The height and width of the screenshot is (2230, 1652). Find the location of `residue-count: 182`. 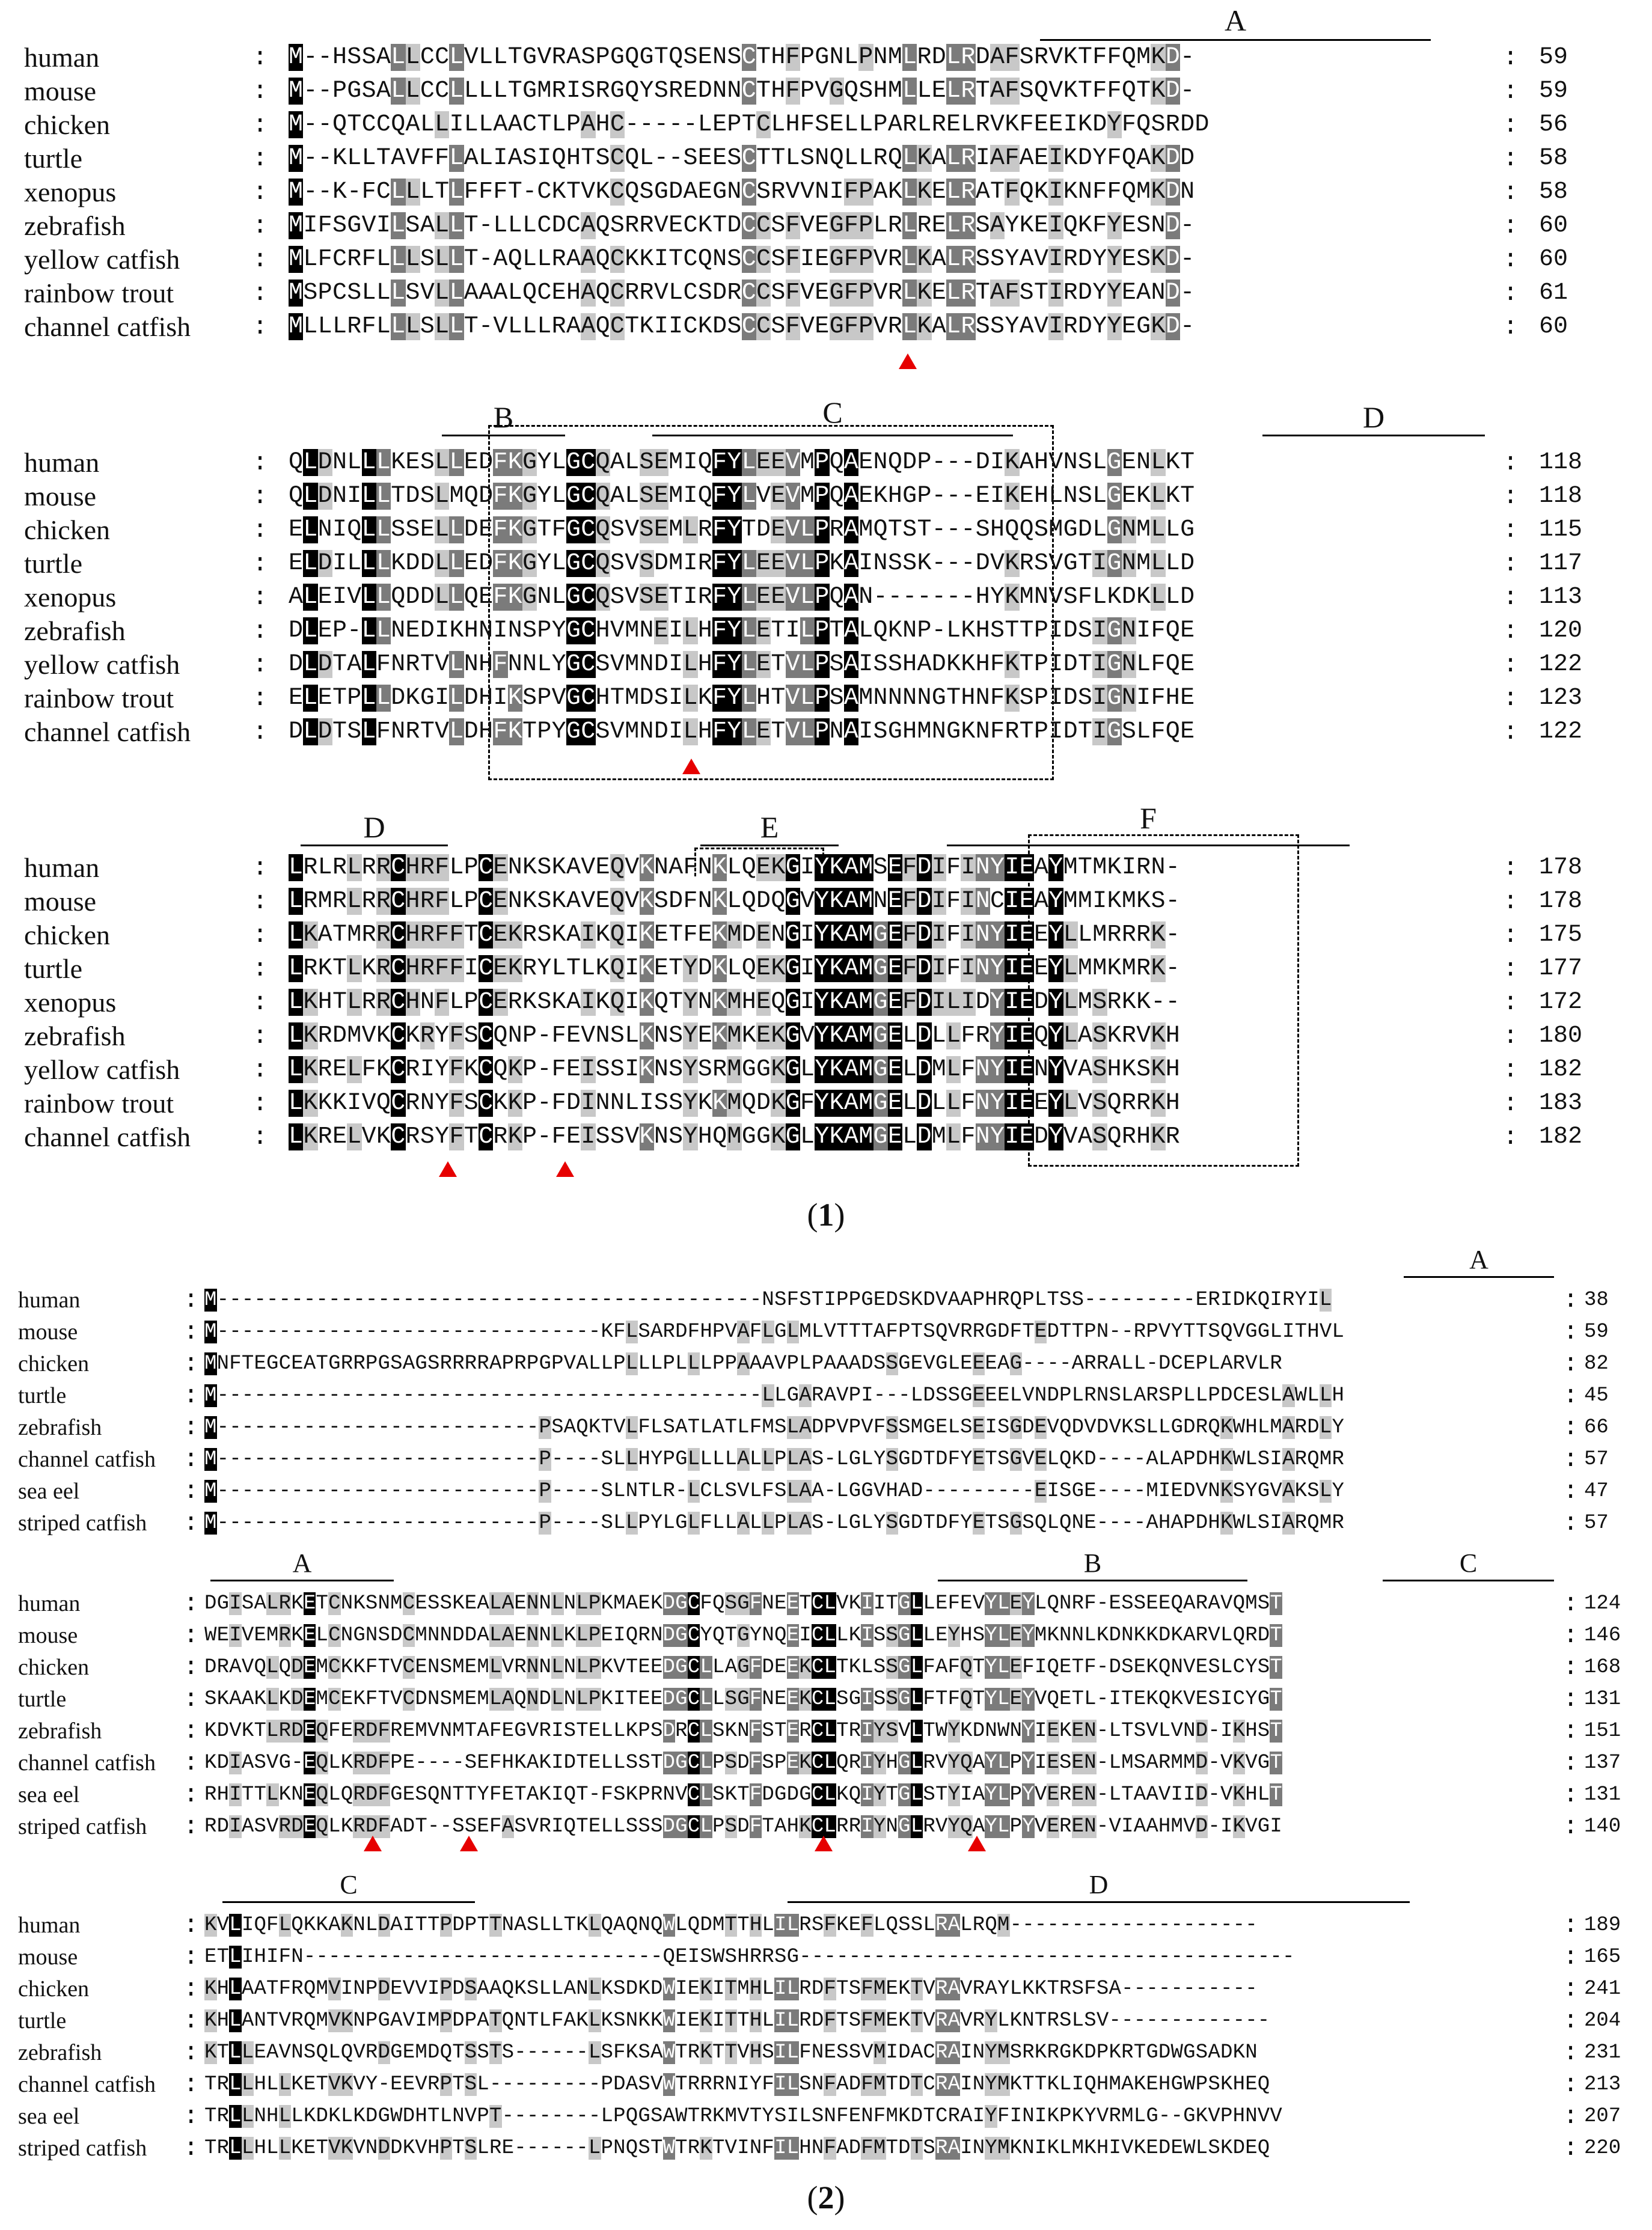

residue-count: 182 is located at coordinates (1561, 1069).